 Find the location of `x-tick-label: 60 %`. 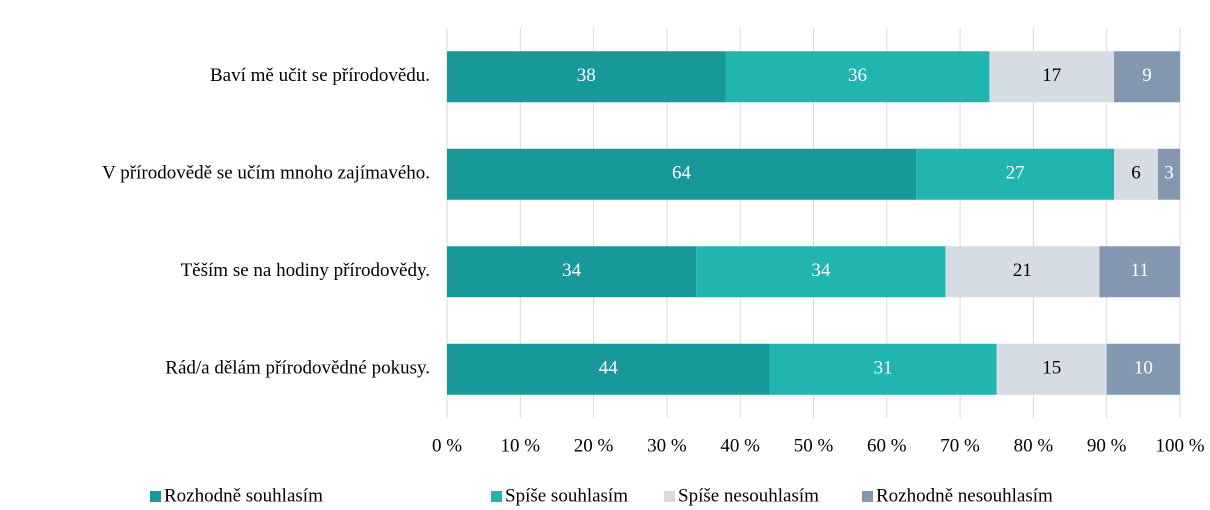

x-tick-label: 60 % is located at coordinates (887, 445).